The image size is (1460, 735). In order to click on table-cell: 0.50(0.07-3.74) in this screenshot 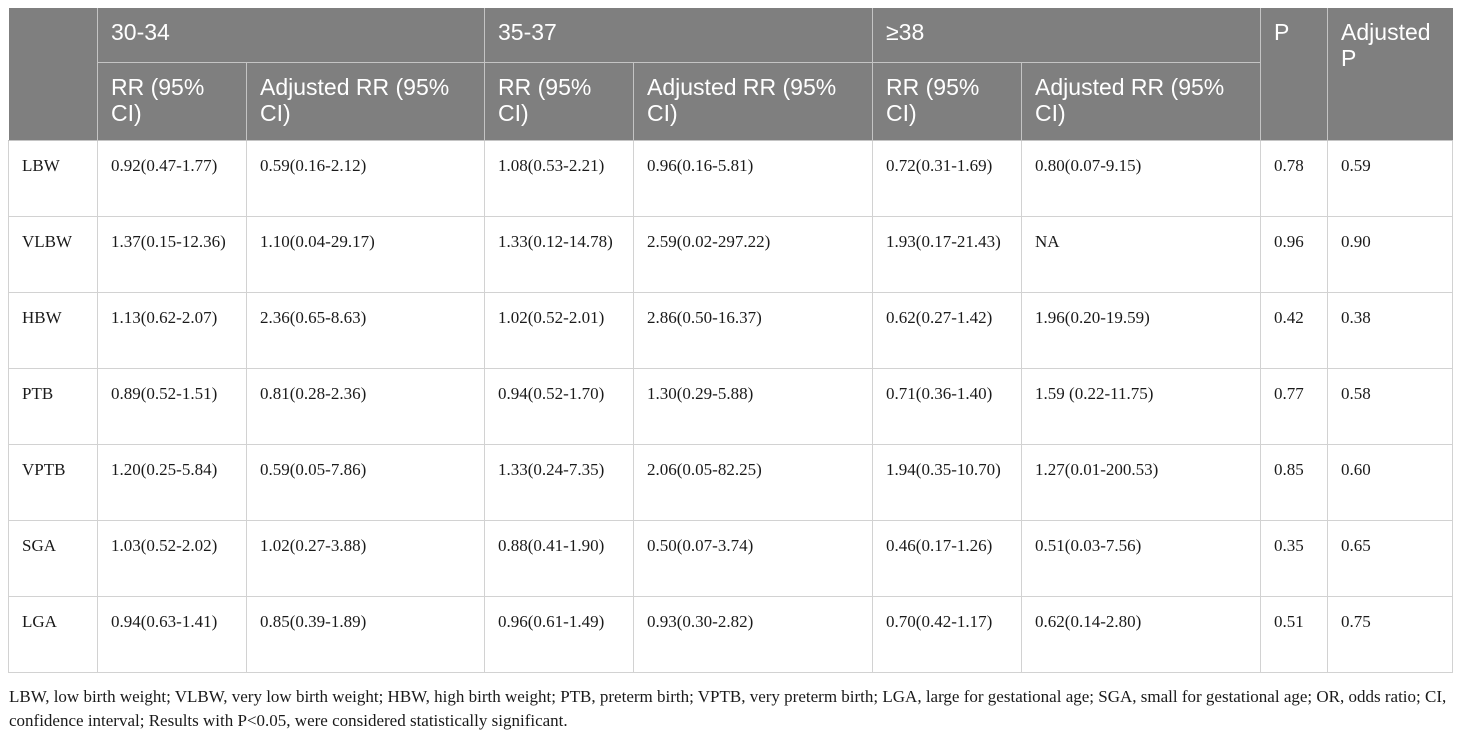, I will do `click(753, 558)`.